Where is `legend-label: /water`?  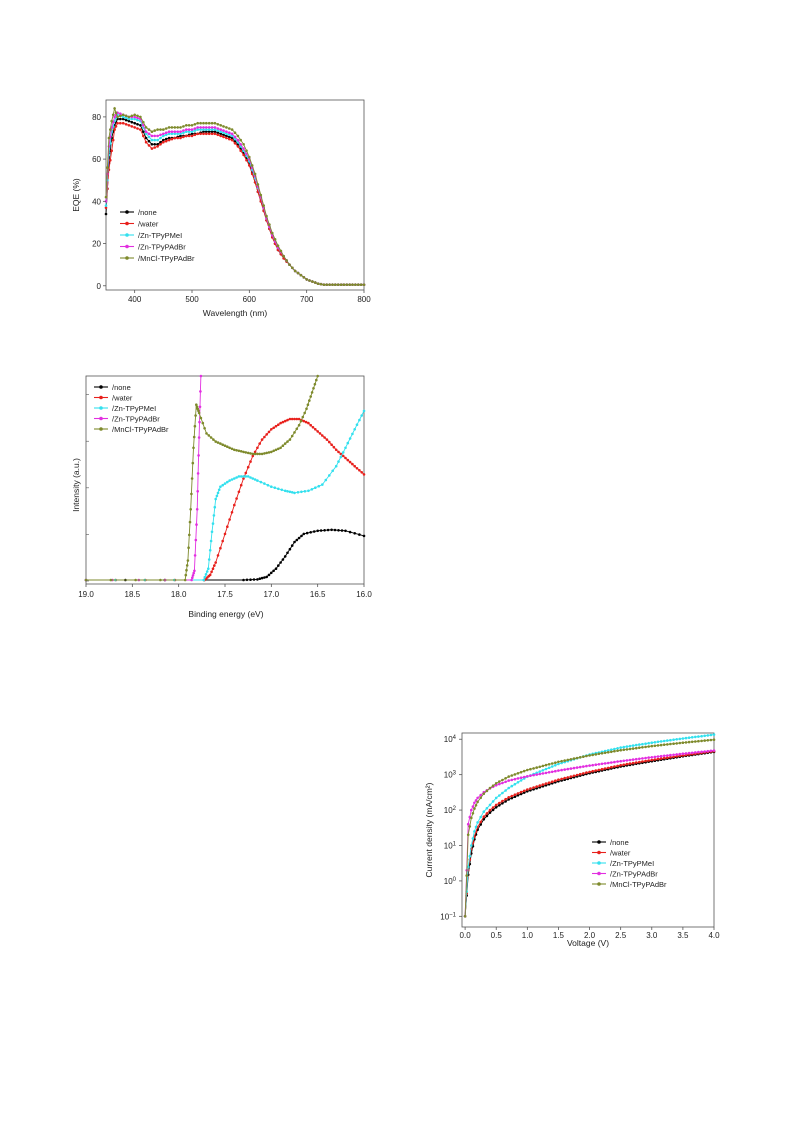 legend-label: /water is located at coordinates (148, 224).